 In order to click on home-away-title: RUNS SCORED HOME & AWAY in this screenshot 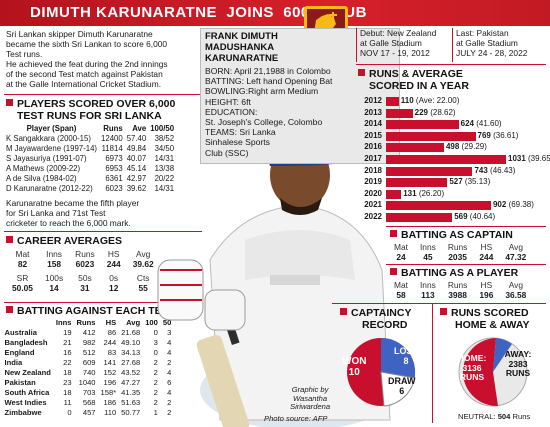, I will do `click(484, 319)`.